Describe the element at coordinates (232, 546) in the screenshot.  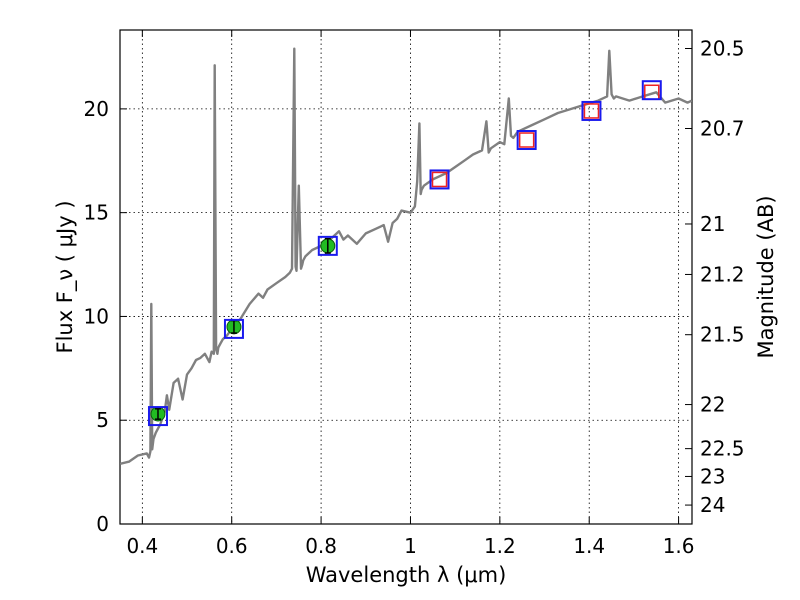
I see `x-tick-label: 0.6` at that location.